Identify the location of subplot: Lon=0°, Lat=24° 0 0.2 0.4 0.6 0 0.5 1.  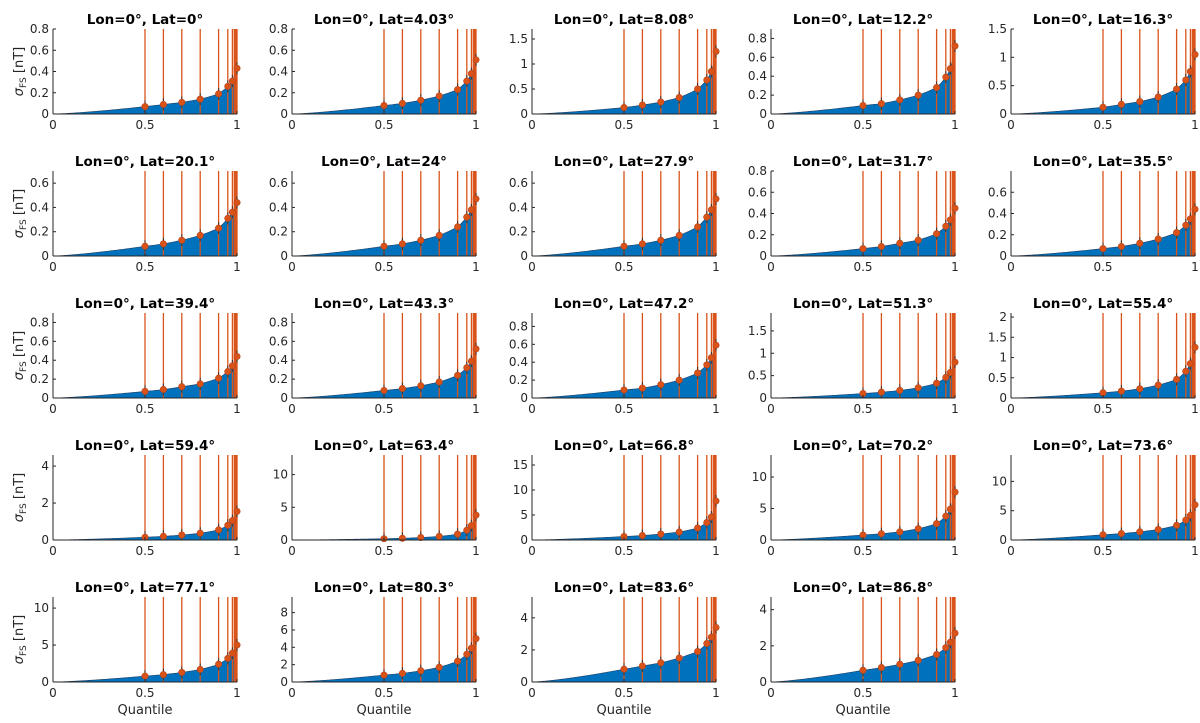
(374, 214).